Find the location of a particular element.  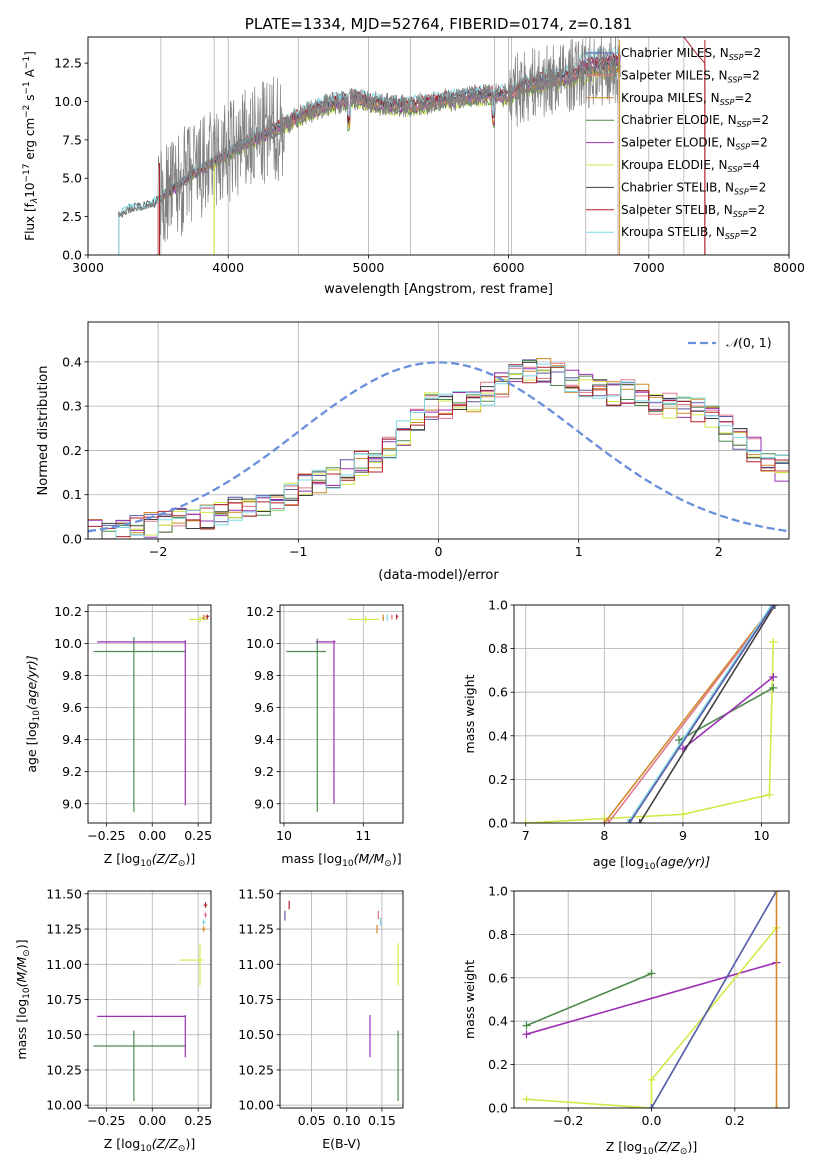

x-tick-label: 7 is located at coordinates (526, 835).